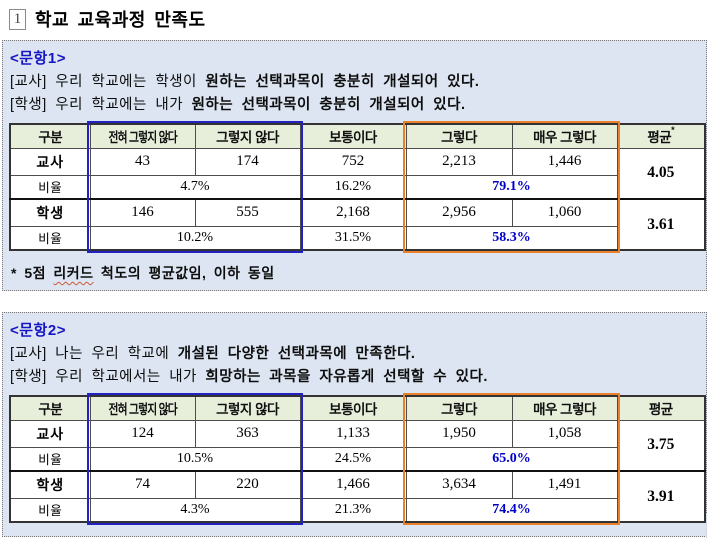  I want to click on count-cell: 1,060, so click(564, 212).